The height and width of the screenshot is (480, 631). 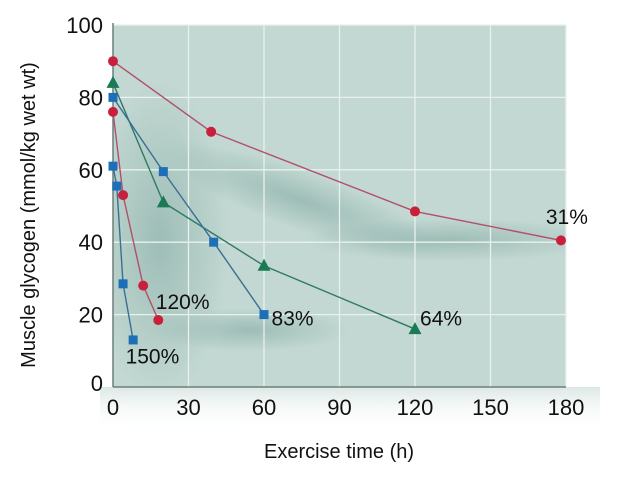 I want to click on y-tick-label: 20, so click(x=91, y=315).